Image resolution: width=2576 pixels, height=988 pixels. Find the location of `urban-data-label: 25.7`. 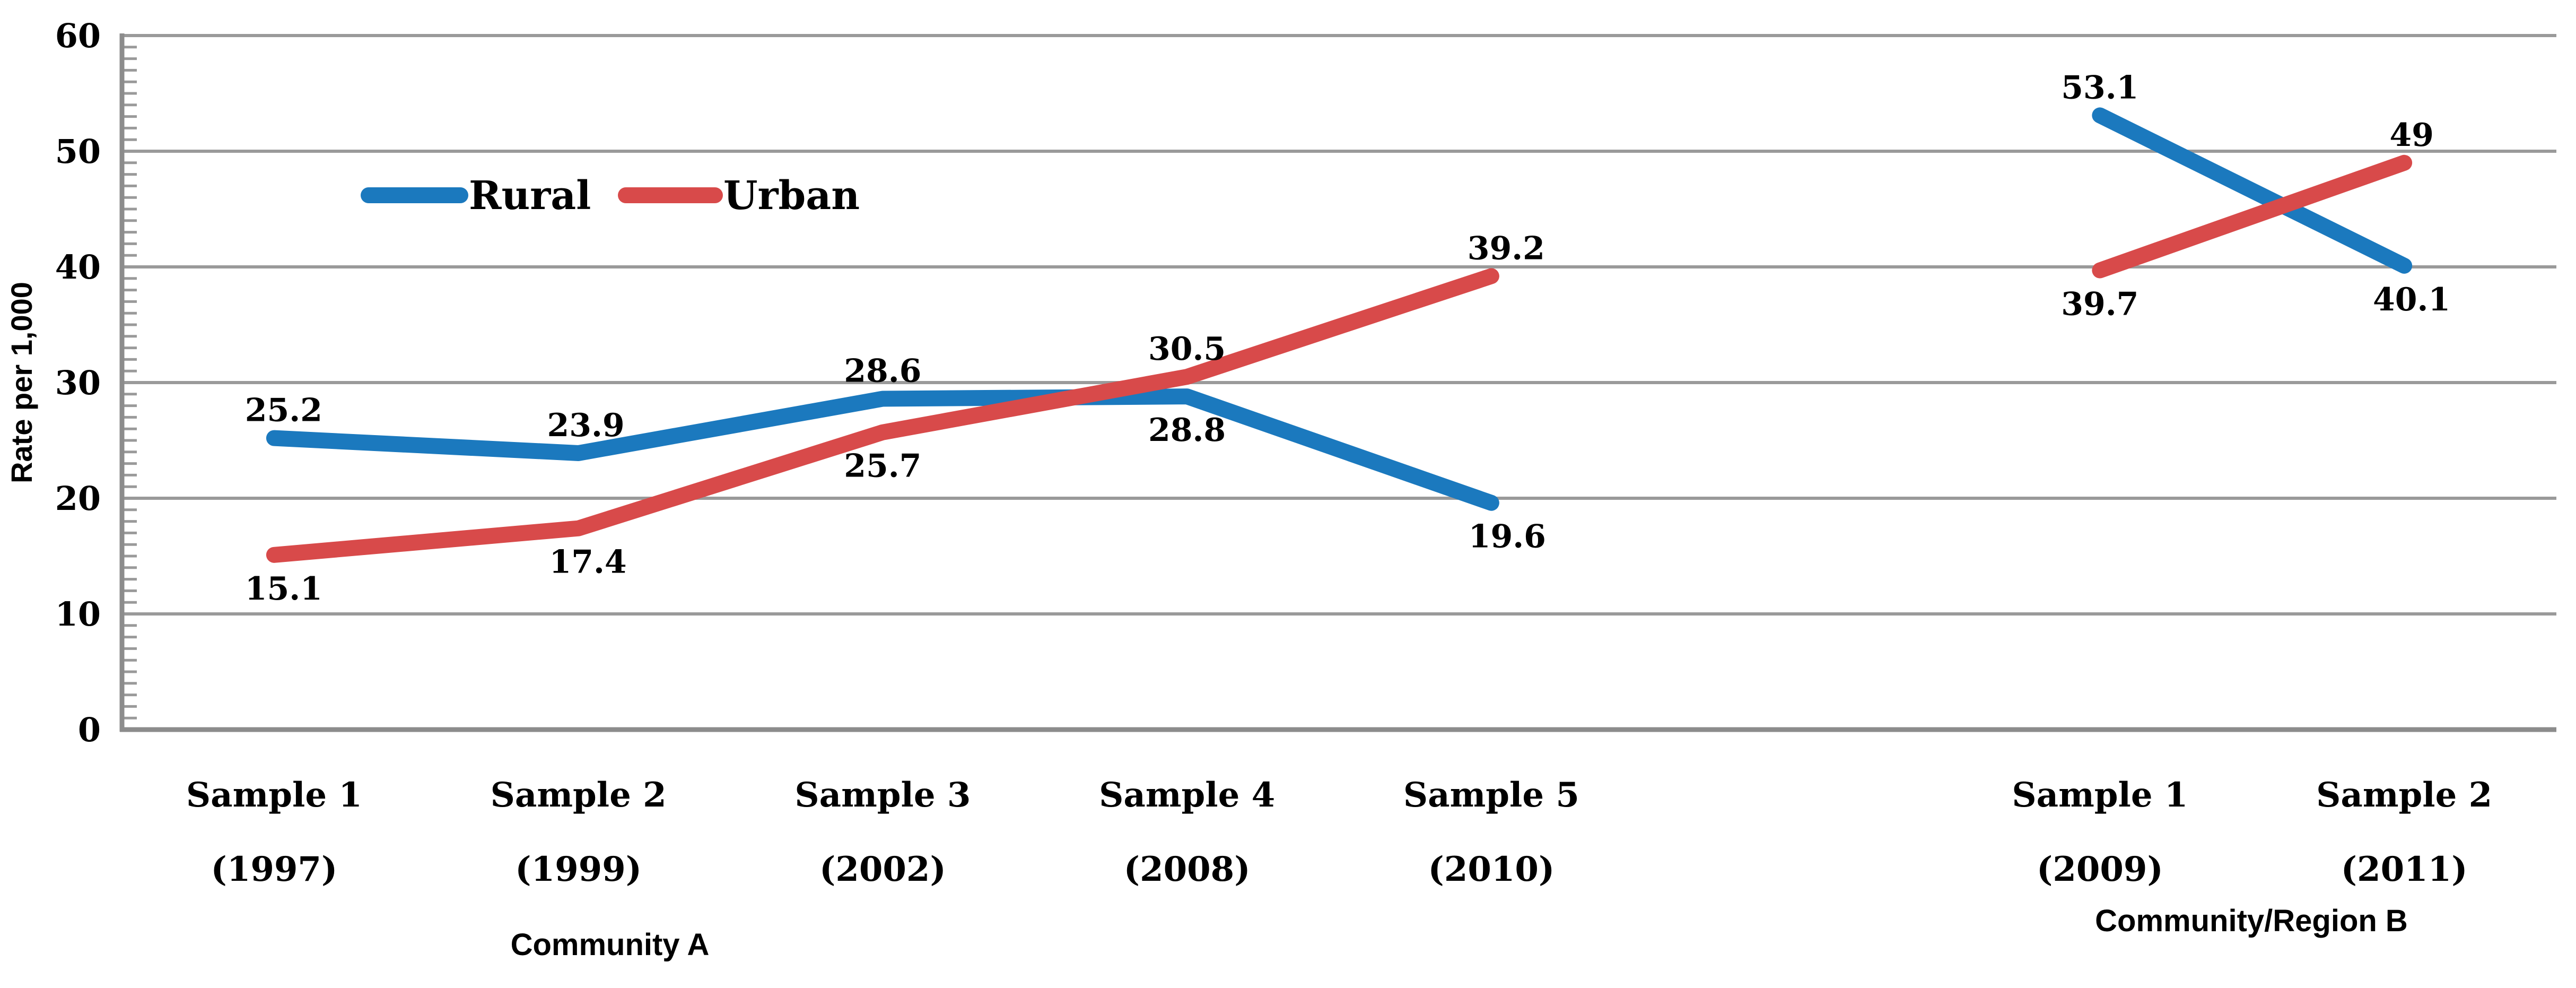

urban-data-label: 25.7 is located at coordinates (882, 466).